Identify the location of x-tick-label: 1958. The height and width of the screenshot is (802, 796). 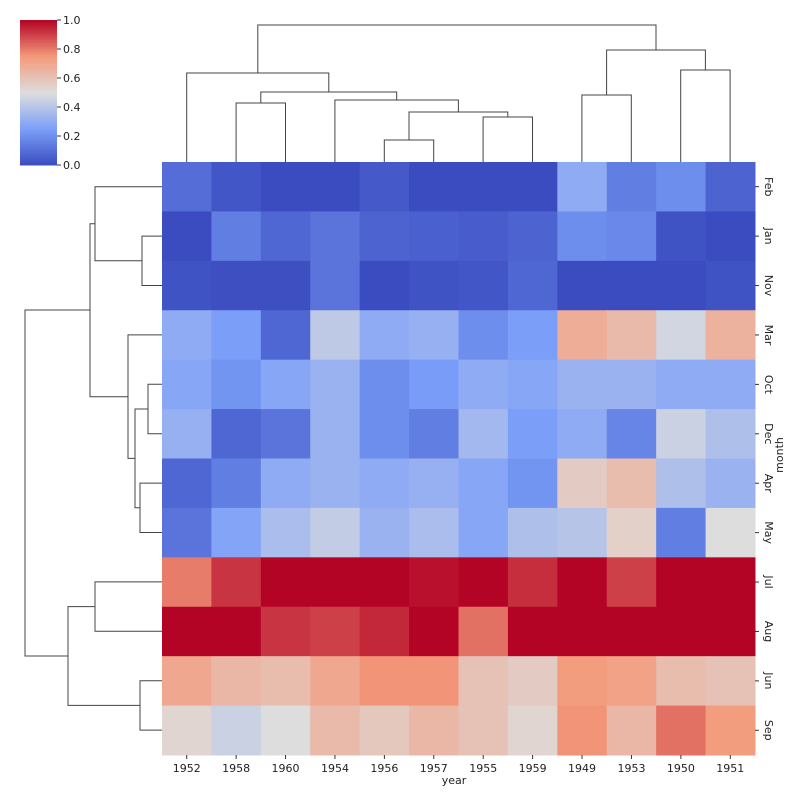
(236, 768).